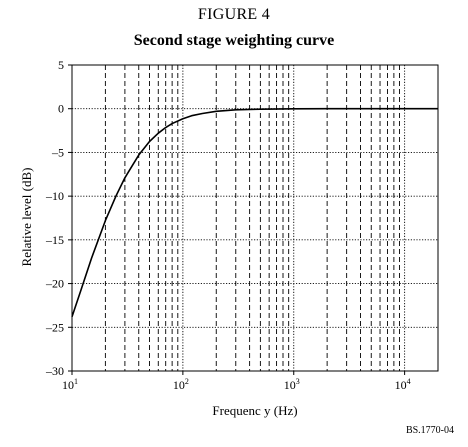 This screenshot has width=468, height=447. What do you see at coordinates (70, 384) in the screenshot?
I see `x-tick-label: 10¹` at bounding box center [70, 384].